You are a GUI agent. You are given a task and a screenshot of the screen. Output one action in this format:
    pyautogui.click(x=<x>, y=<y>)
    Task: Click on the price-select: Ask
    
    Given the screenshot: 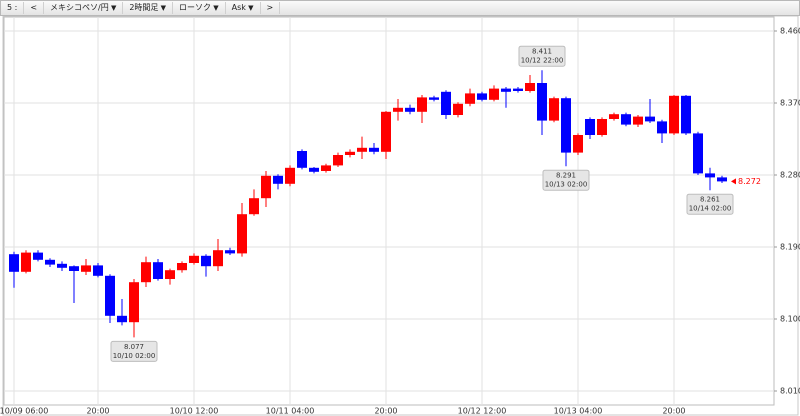 What is the action you would take?
    pyautogui.click(x=243, y=8)
    